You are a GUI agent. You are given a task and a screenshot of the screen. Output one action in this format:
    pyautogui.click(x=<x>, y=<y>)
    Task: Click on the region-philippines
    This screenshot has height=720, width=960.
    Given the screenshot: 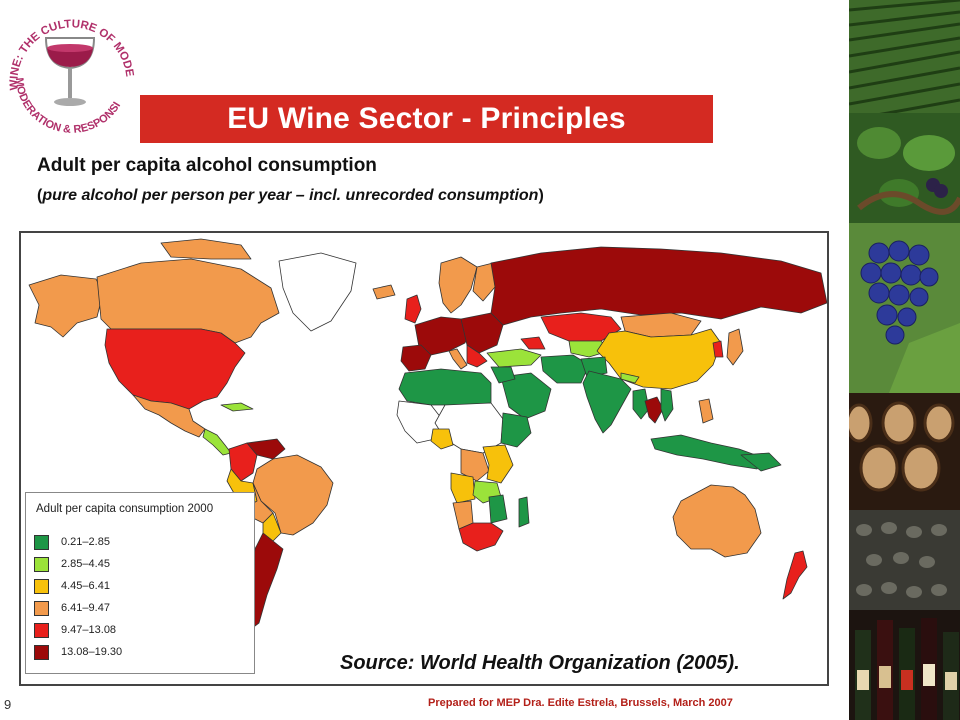 What is the action you would take?
    pyautogui.click(x=706, y=411)
    